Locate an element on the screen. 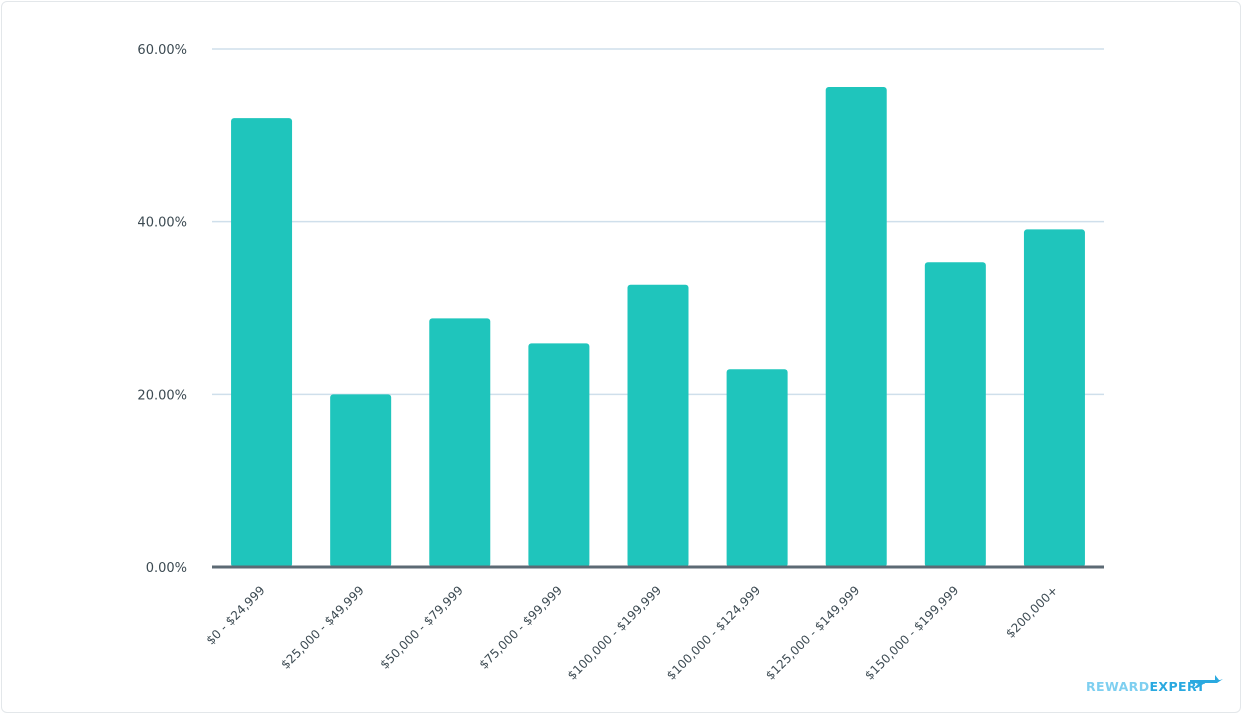 The width and height of the screenshot is (1242, 714). reward-expert-logo: REWARDEXPERT is located at coordinates (1154, 684).